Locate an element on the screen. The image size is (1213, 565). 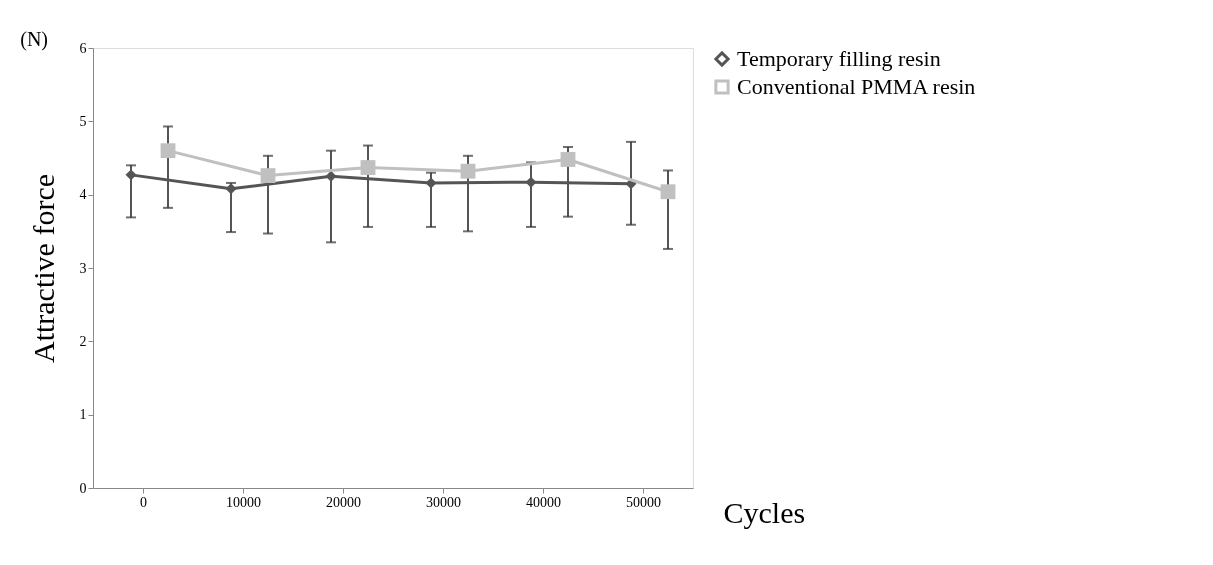
x-tick-label: 20000 is located at coordinates (343, 502).